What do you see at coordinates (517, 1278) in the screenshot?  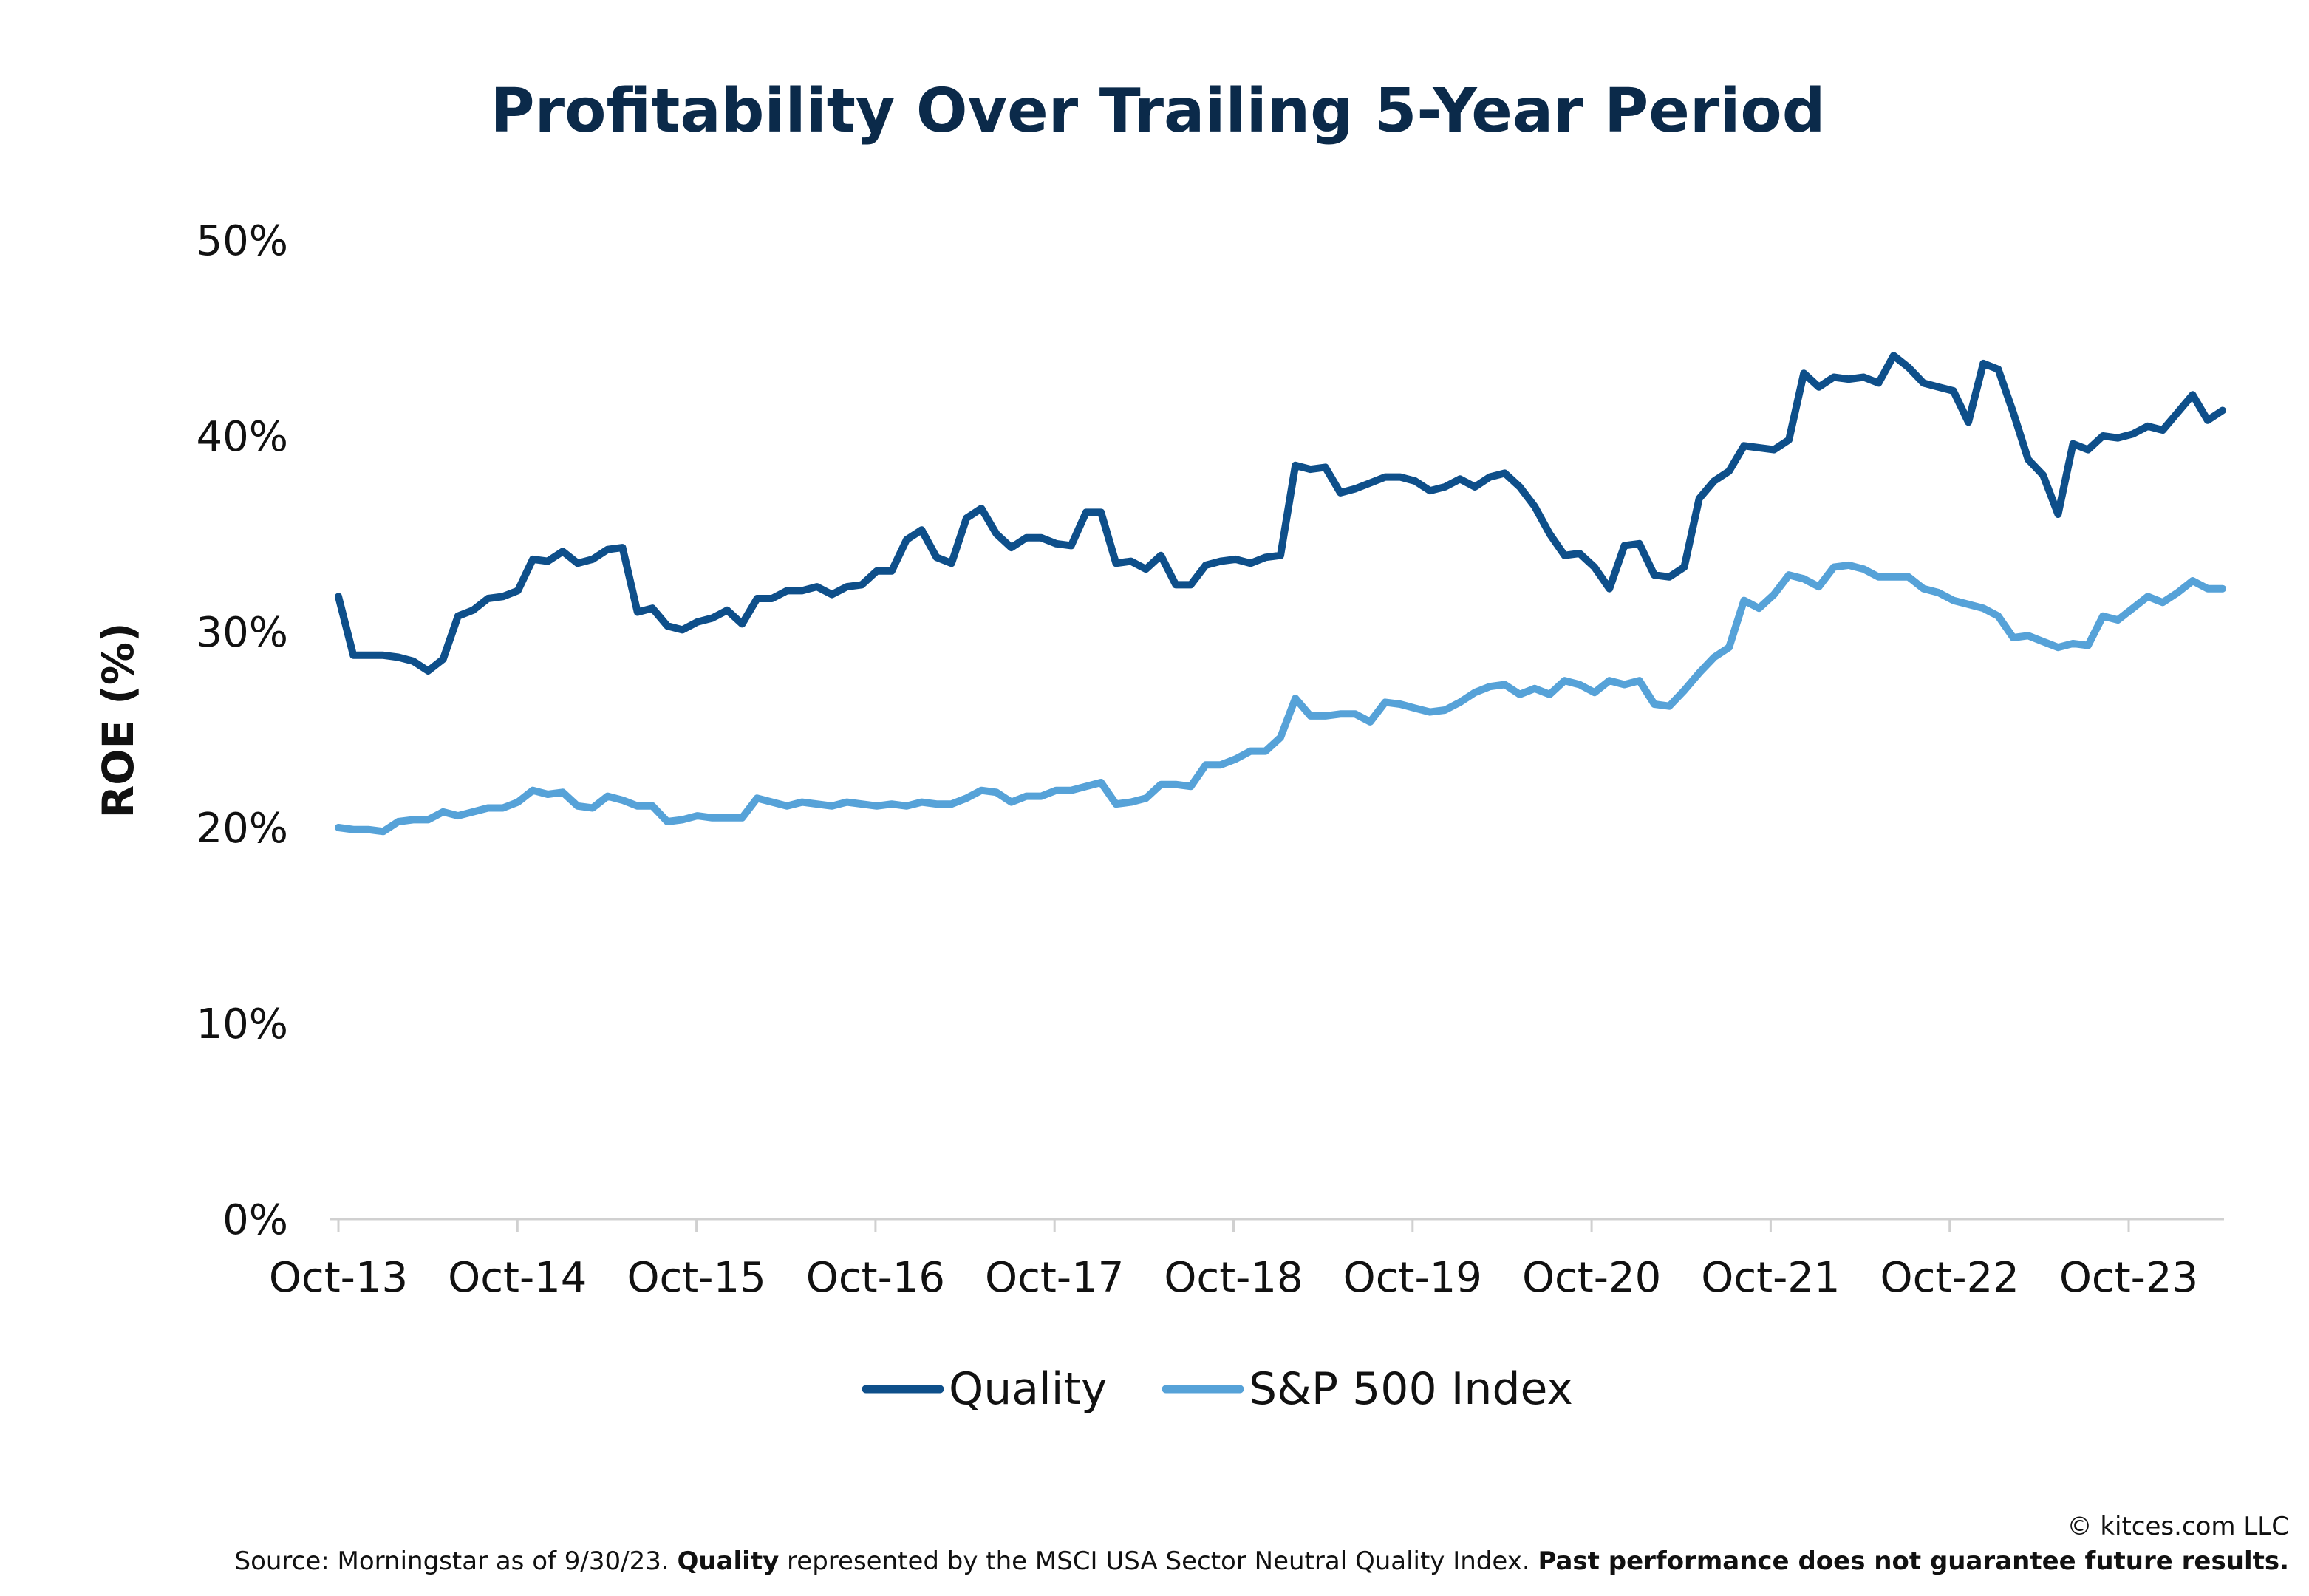 I see `x-tick-label: Oct-14` at bounding box center [517, 1278].